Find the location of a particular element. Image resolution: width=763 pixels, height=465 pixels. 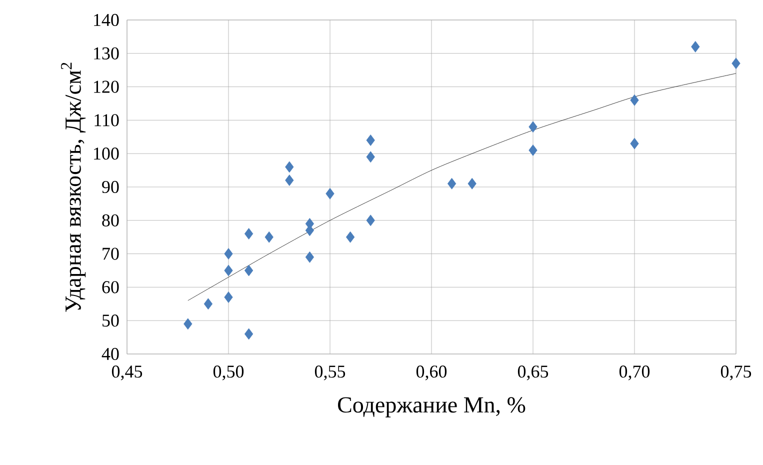

y-tick-label: 80 is located at coordinates (110, 220).